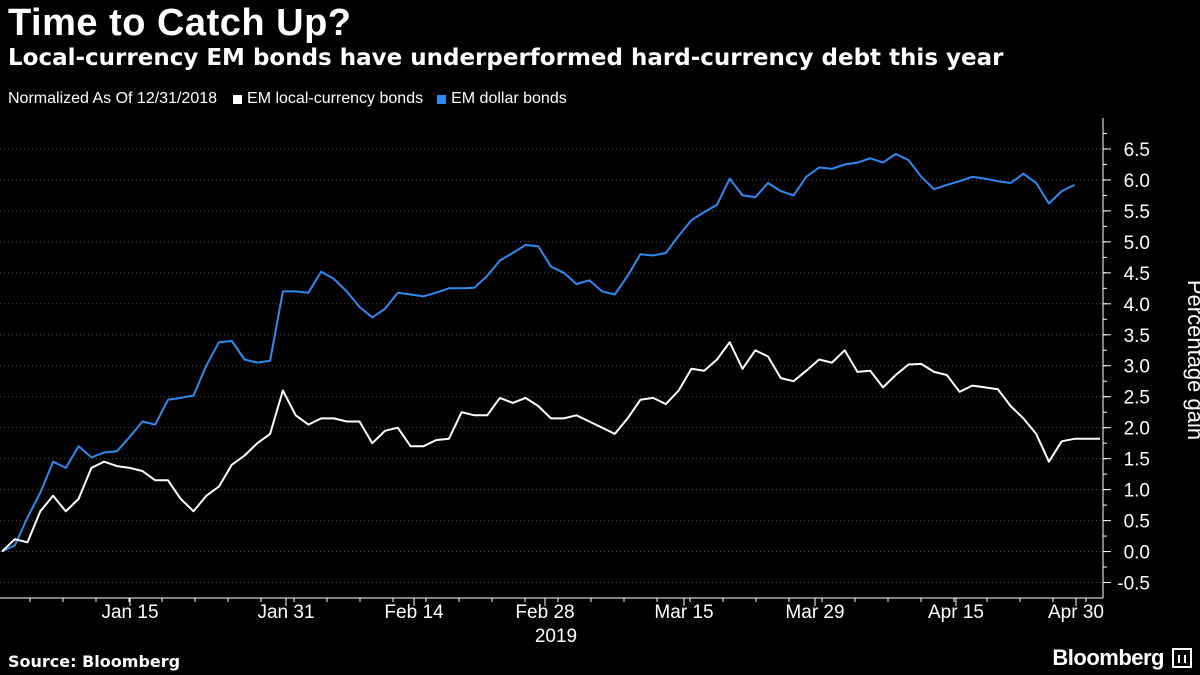  Describe the element at coordinates (1137, 522) in the screenshot. I see `y-tick-label: 0.5` at that location.